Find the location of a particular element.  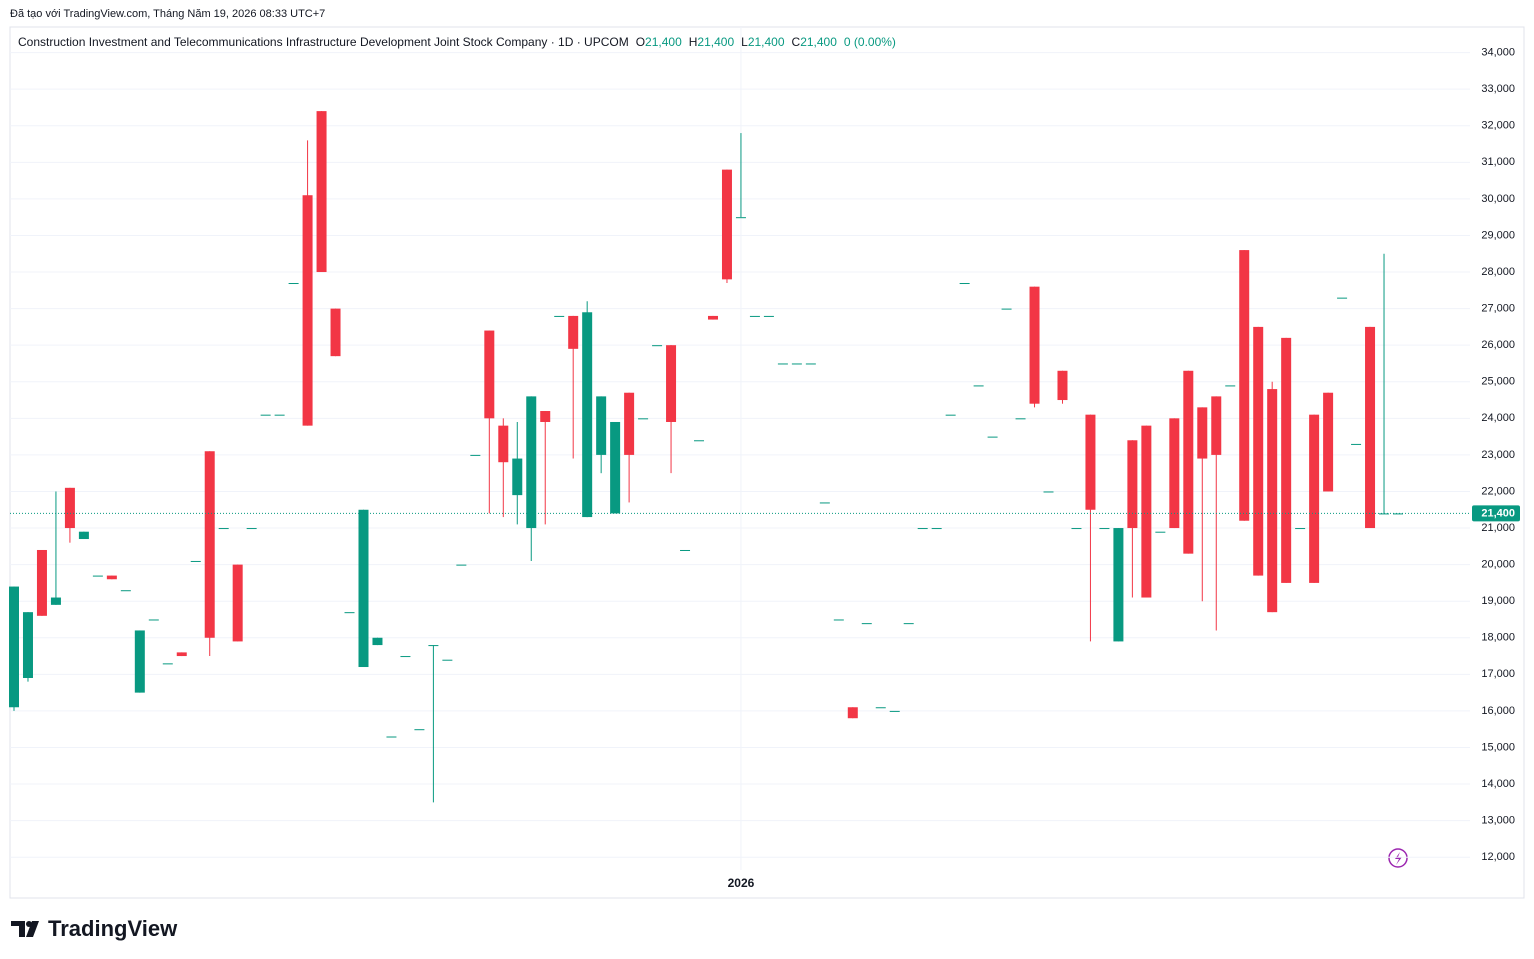

y-tick-label: 16,000 is located at coordinates (1498, 711).